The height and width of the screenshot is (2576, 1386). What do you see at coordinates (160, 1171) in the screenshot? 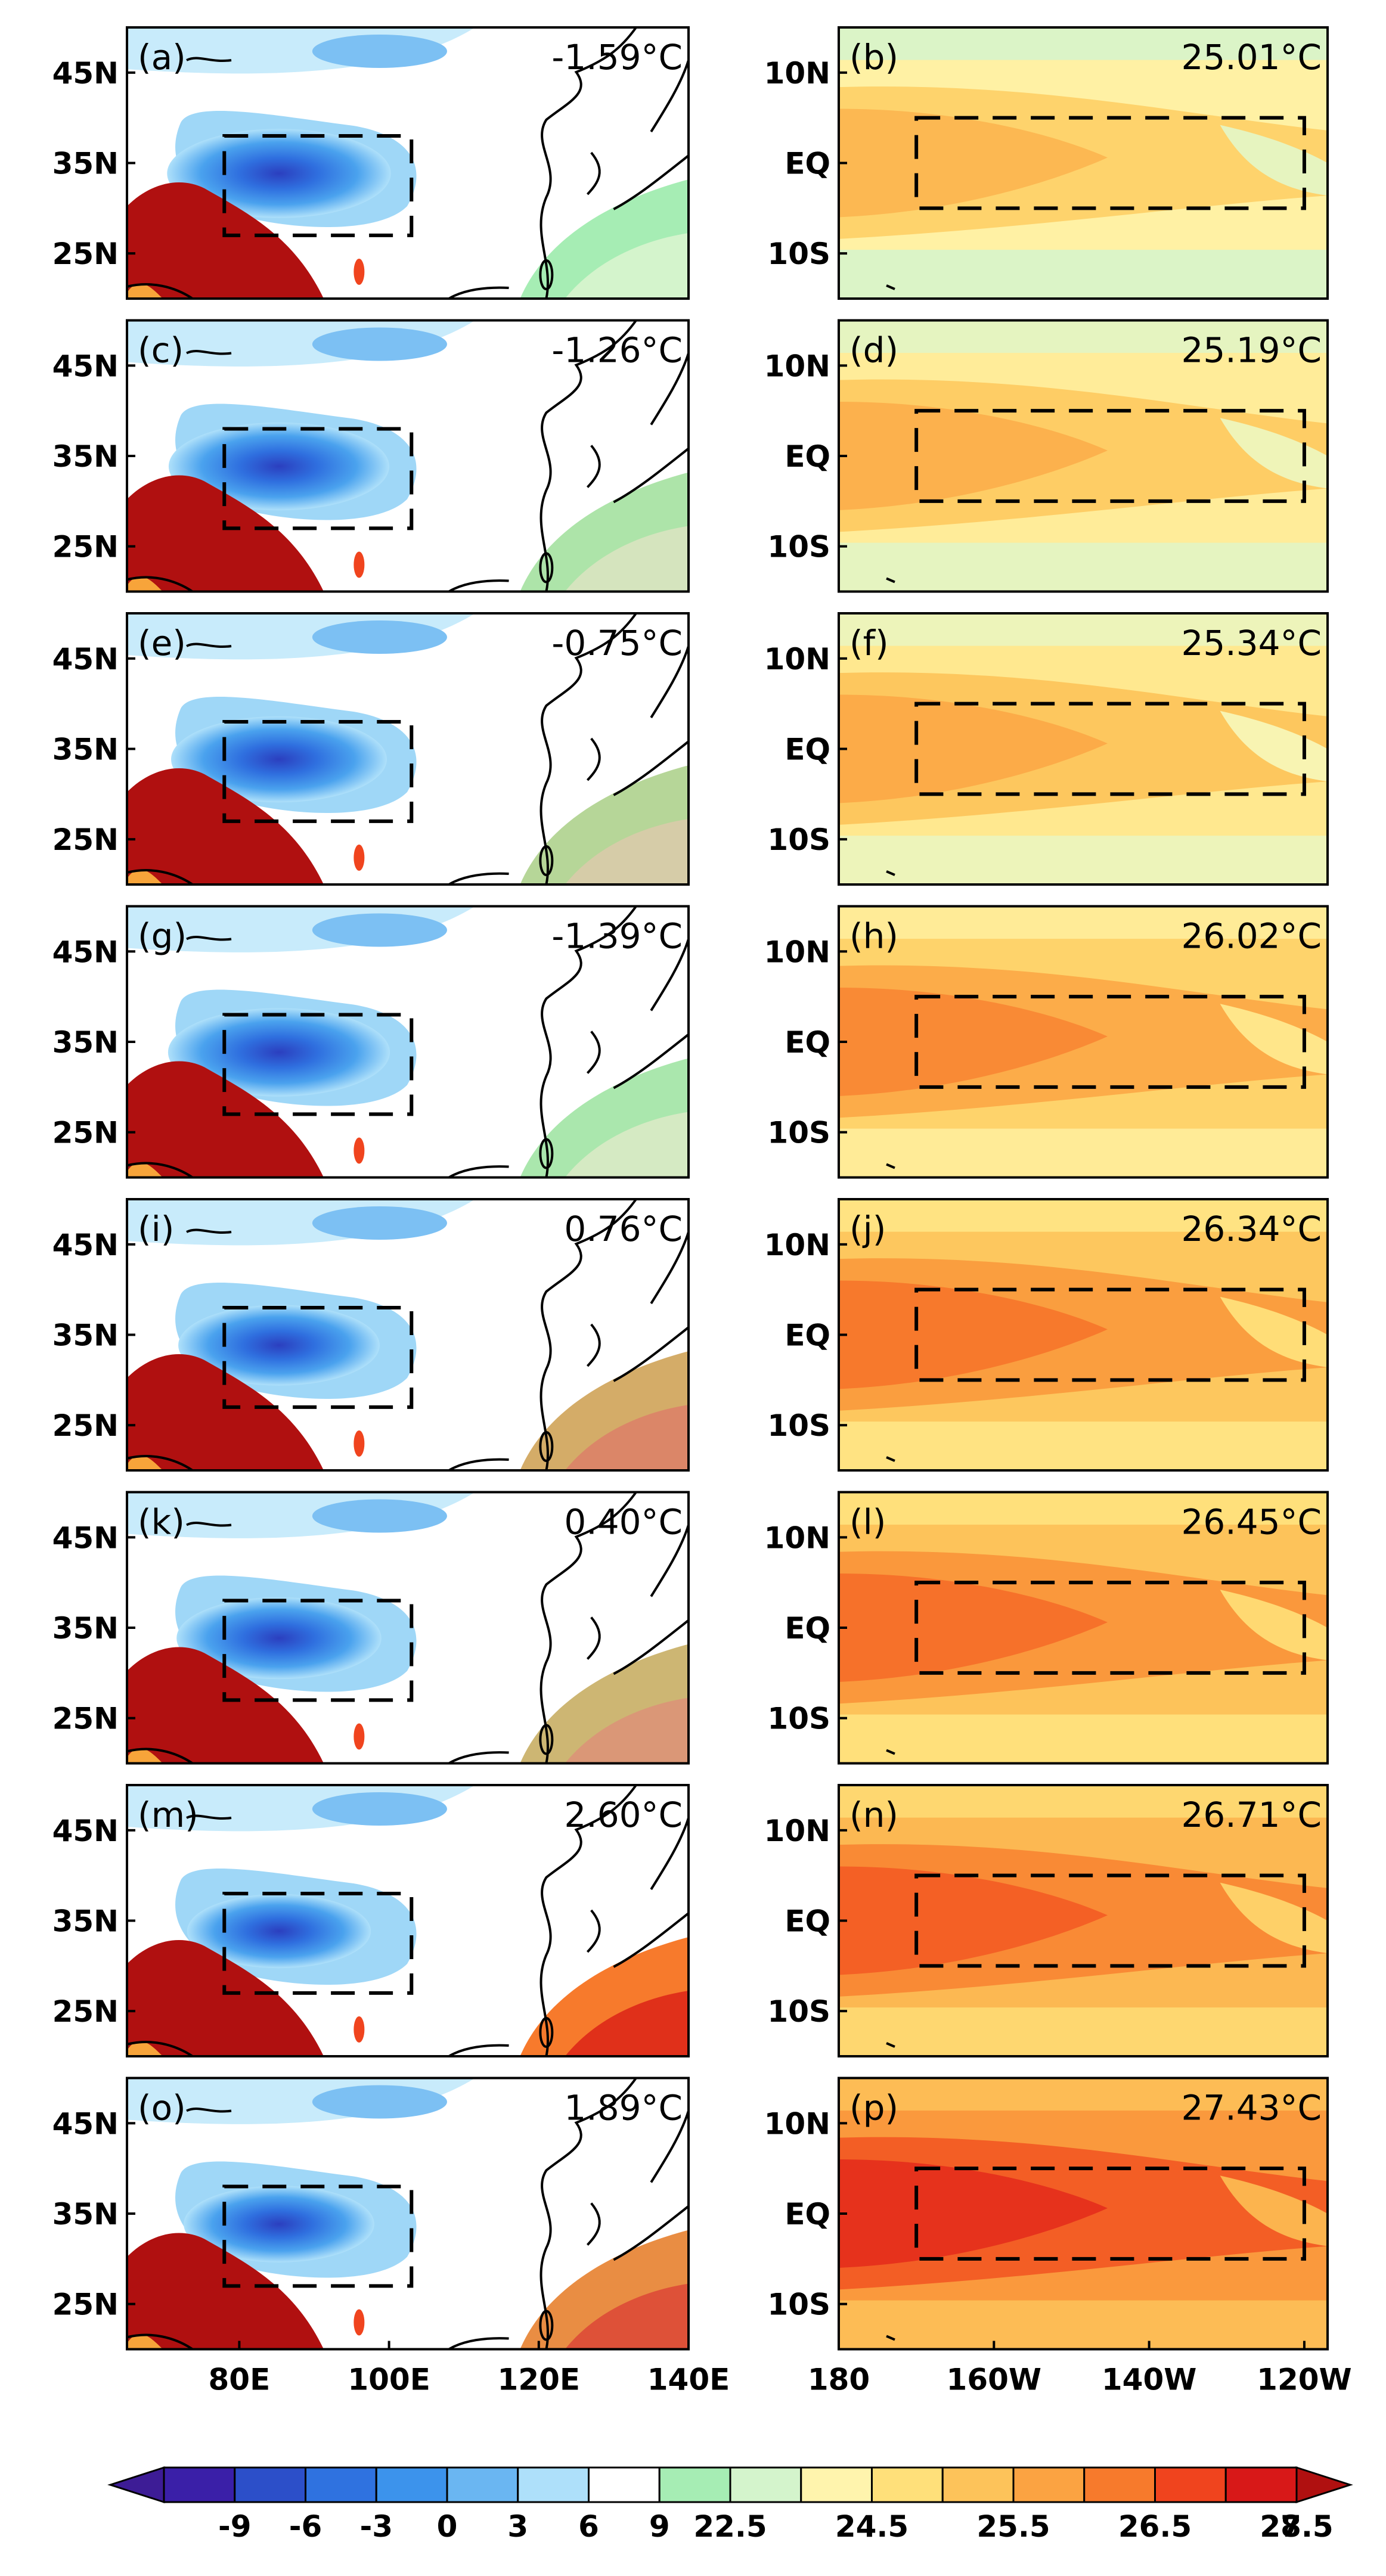
I see `india-coastline` at bounding box center [160, 1171].